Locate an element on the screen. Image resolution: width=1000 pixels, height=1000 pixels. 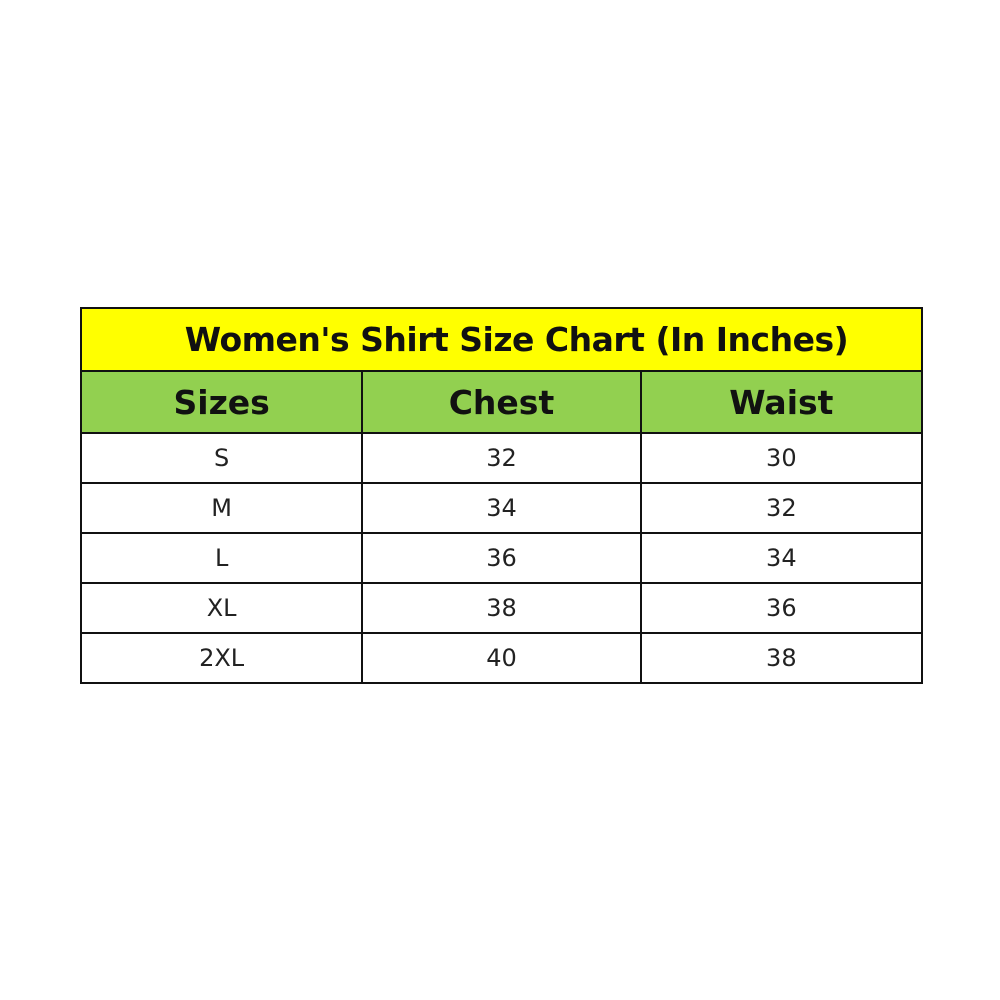
header-row: Sizes Chest Waist is located at coordinates (501, 402).